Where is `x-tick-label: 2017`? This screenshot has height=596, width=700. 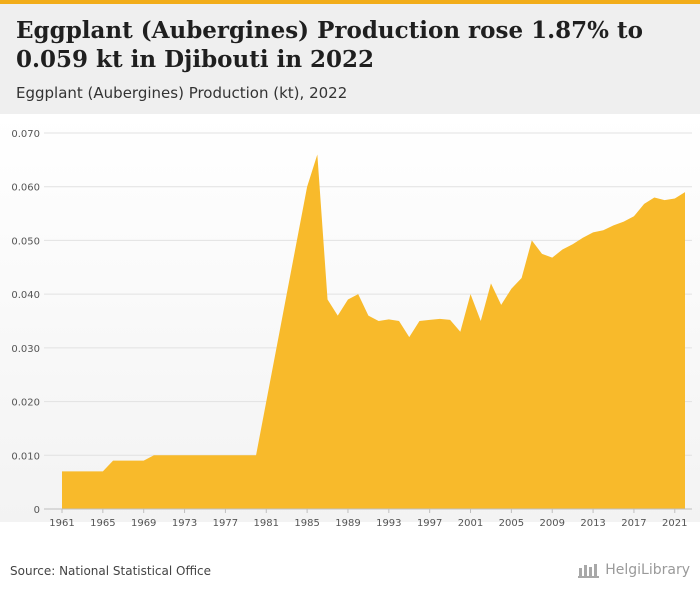 x-tick-label: 2017 is located at coordinates (633, 523).